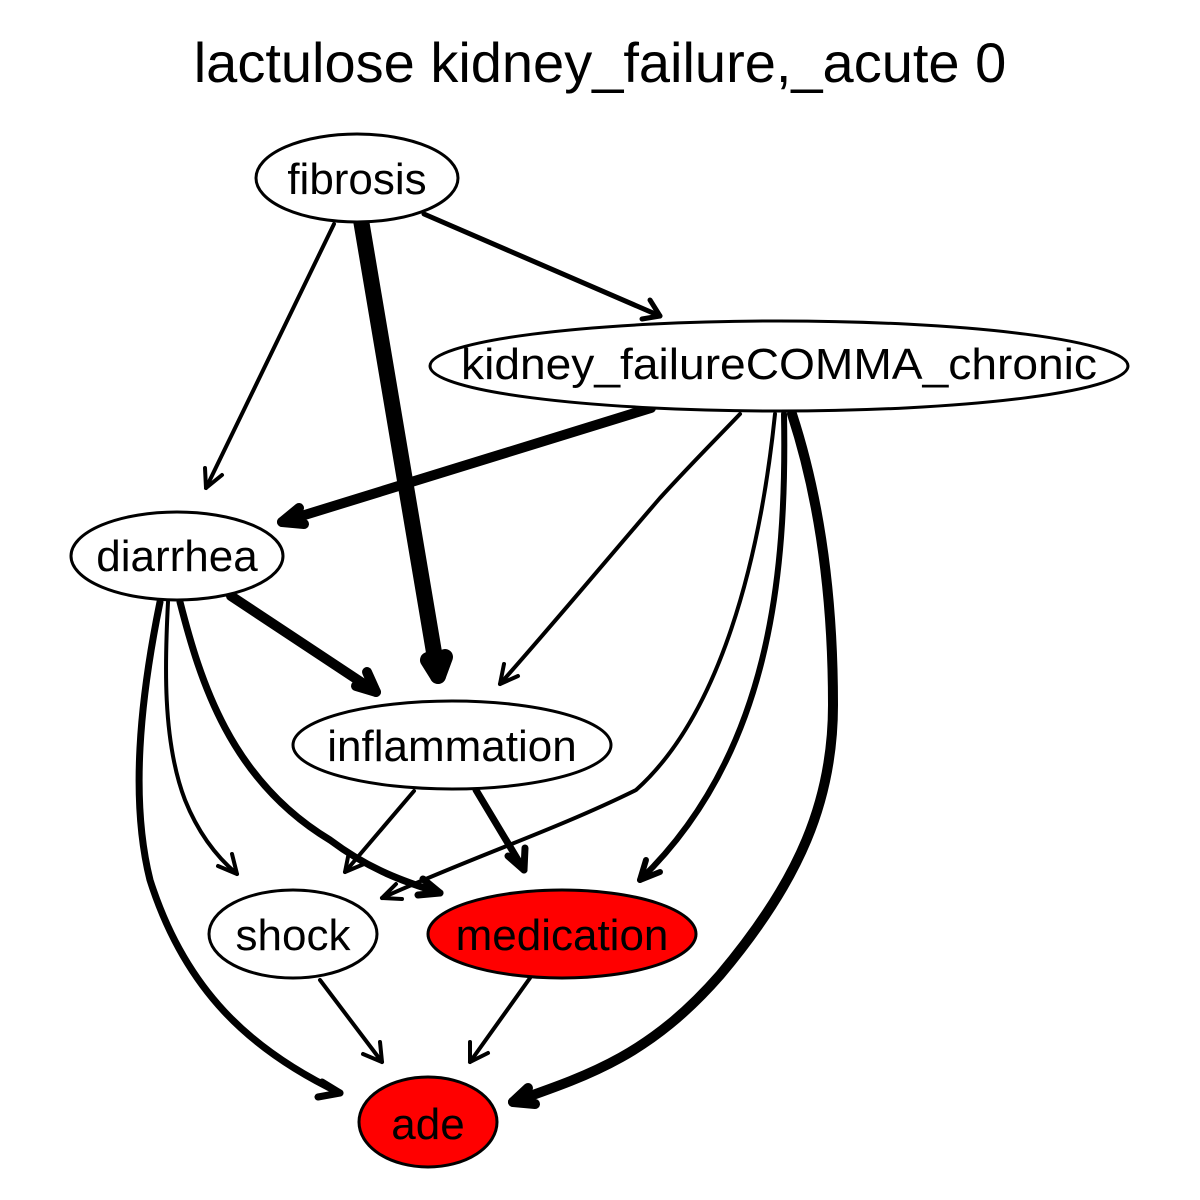  I want to click on node-kidney-failure-chronic: kidney_failureCOMMA_chronic, so click(779, 366).